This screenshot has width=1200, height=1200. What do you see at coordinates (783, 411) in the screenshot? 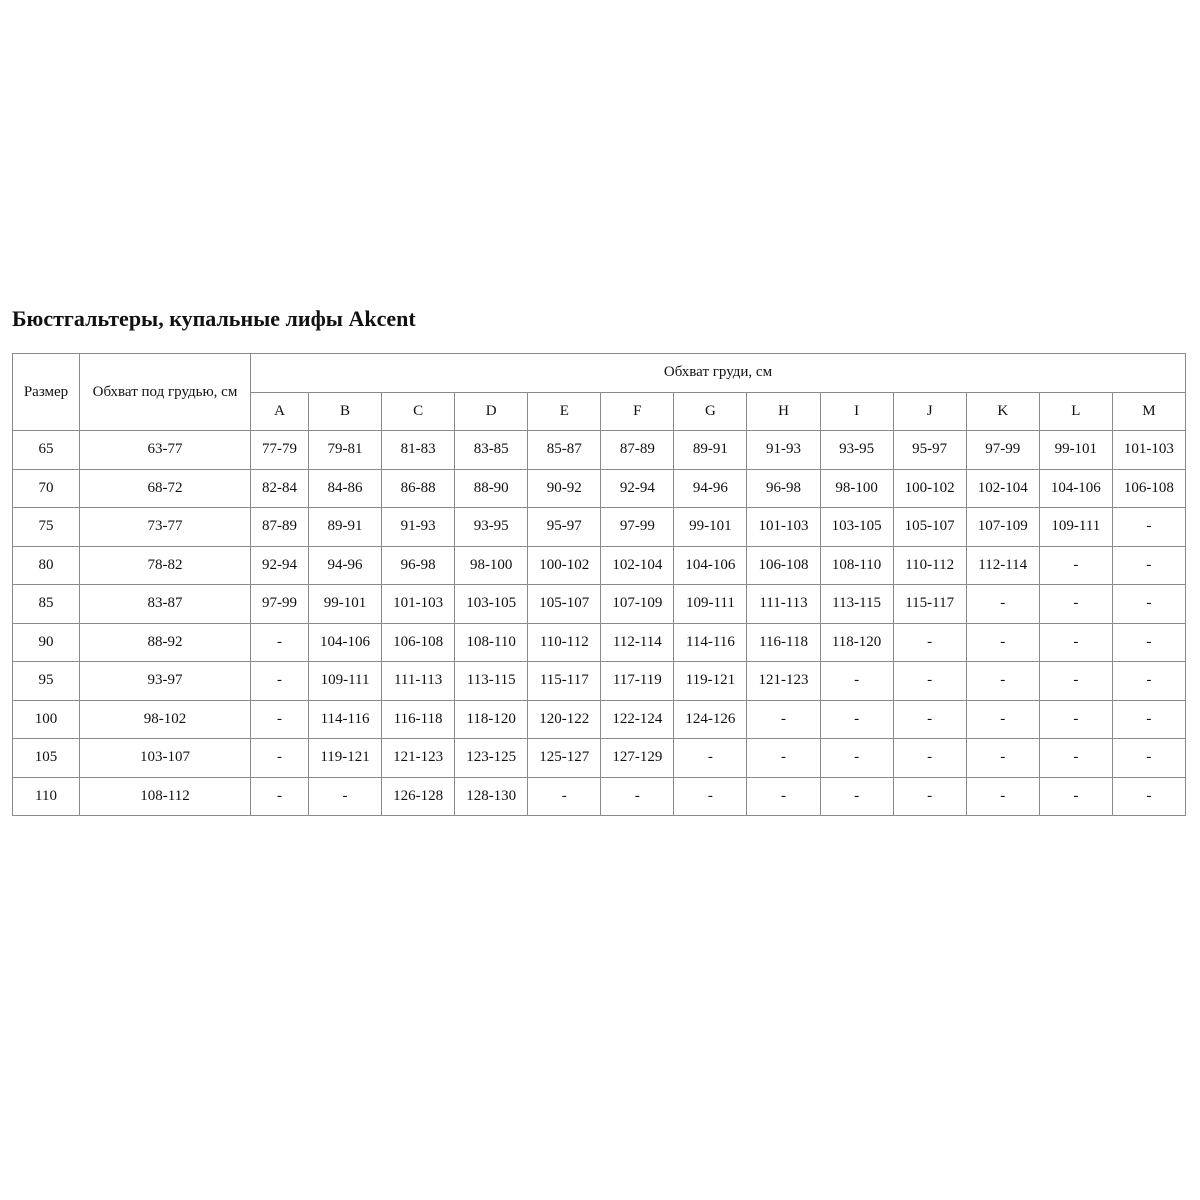
I see `header-cup: H` at bounding box center [783, 411].